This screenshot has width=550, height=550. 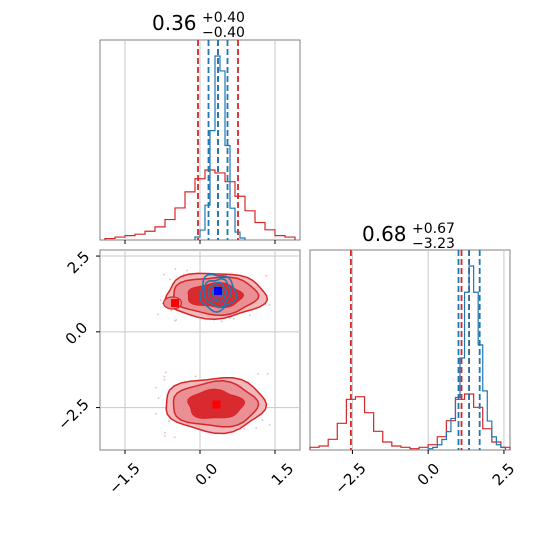 What do you see at coordinates (223, 18) in the screenshot?
I see `title-top-left-plus: +0.40` at bounding box center [223, 18].